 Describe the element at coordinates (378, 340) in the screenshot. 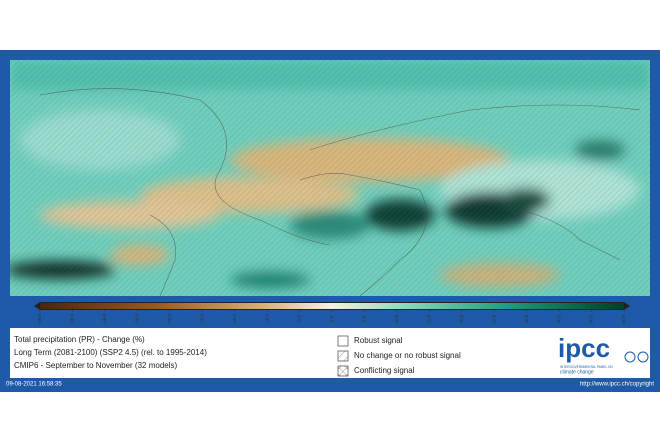

I see `legend-label: Robust signal` at that location.